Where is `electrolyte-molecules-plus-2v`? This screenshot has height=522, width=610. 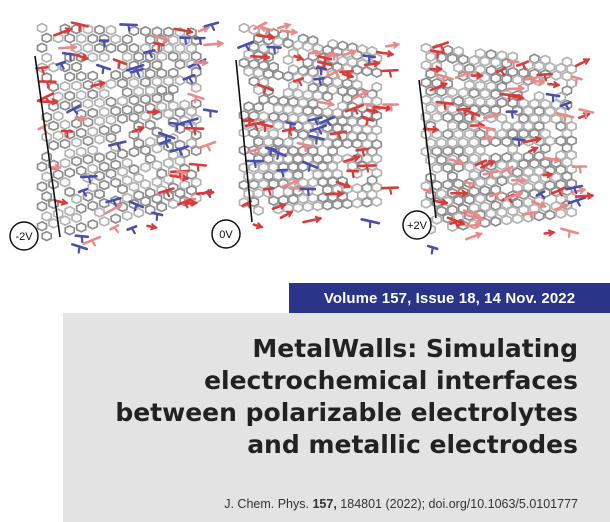
electrolyte-molecules-plus-2v is located at coordinates (507, 148).